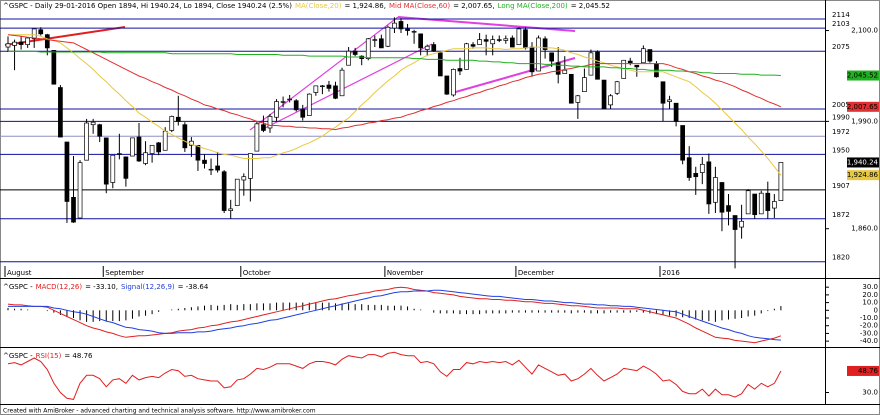  I want to click on legend-name: Long MA(Close,200), so click(533, 6).